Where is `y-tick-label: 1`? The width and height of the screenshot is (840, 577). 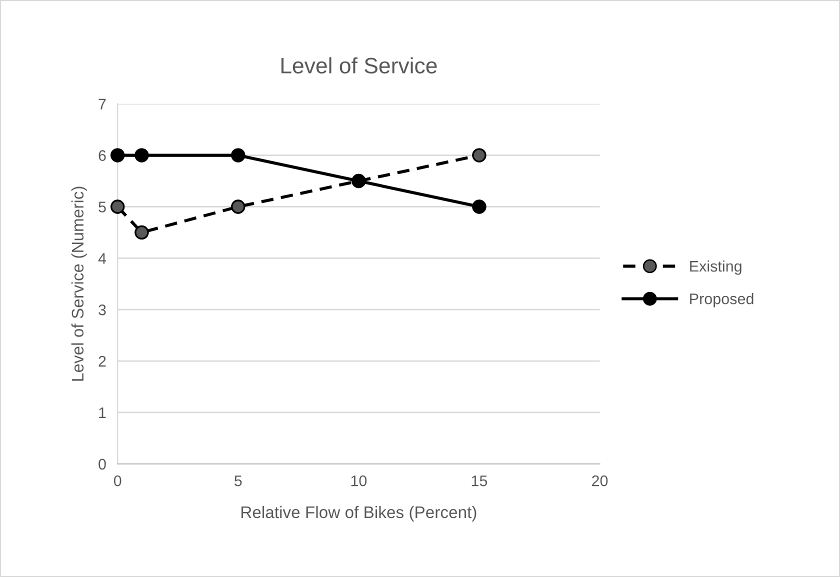 y-tick-label: 1 is located at coordinates (102, 413).